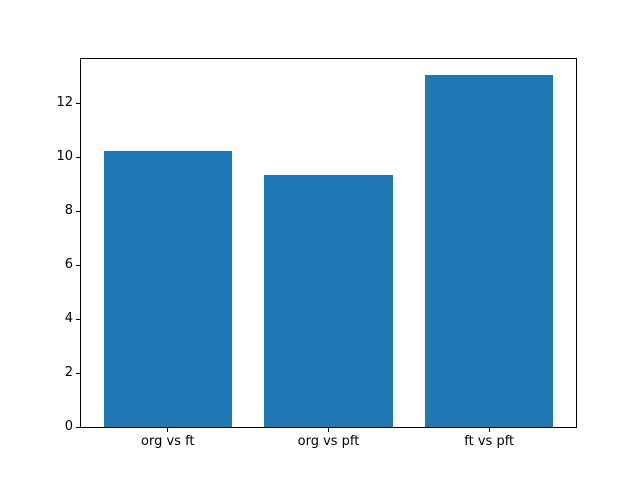 This screenshot has height=480, width=640. I want to click on x-axis-tick-label: ft vs pft, so click(489, 441).